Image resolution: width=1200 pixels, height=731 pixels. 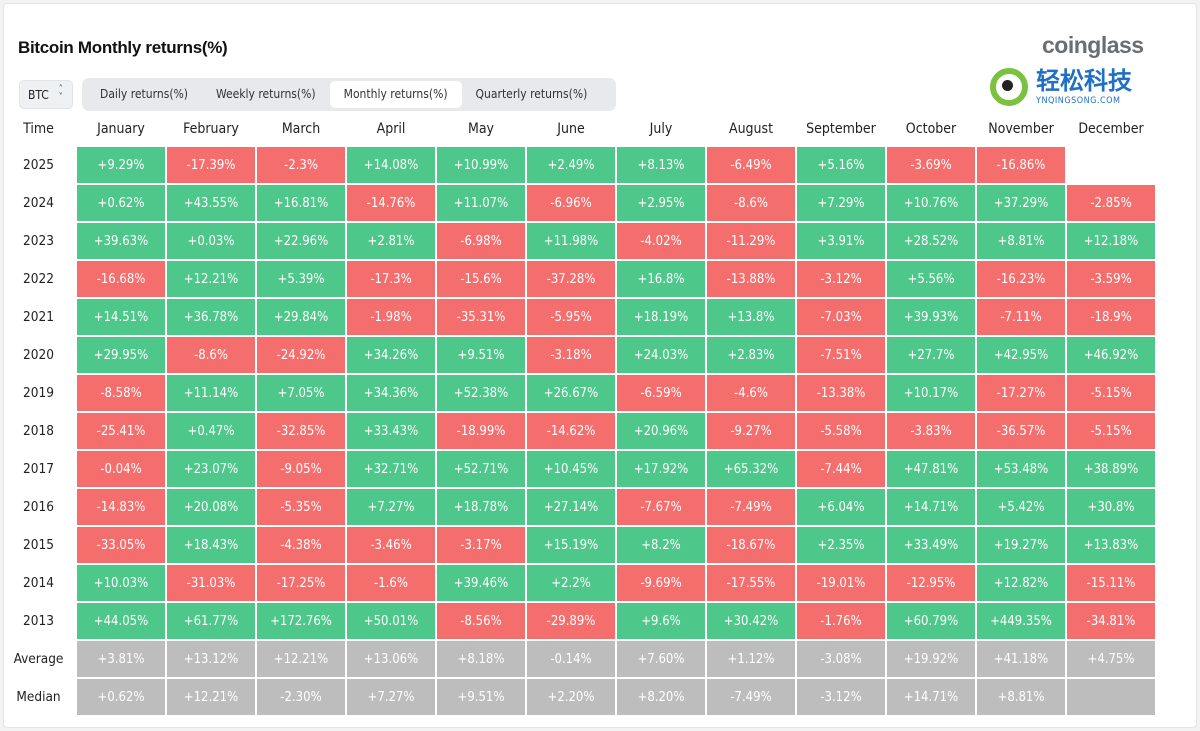 I want to click on asset-select: BTC ˄ ˅, so click(x=46, y=94).